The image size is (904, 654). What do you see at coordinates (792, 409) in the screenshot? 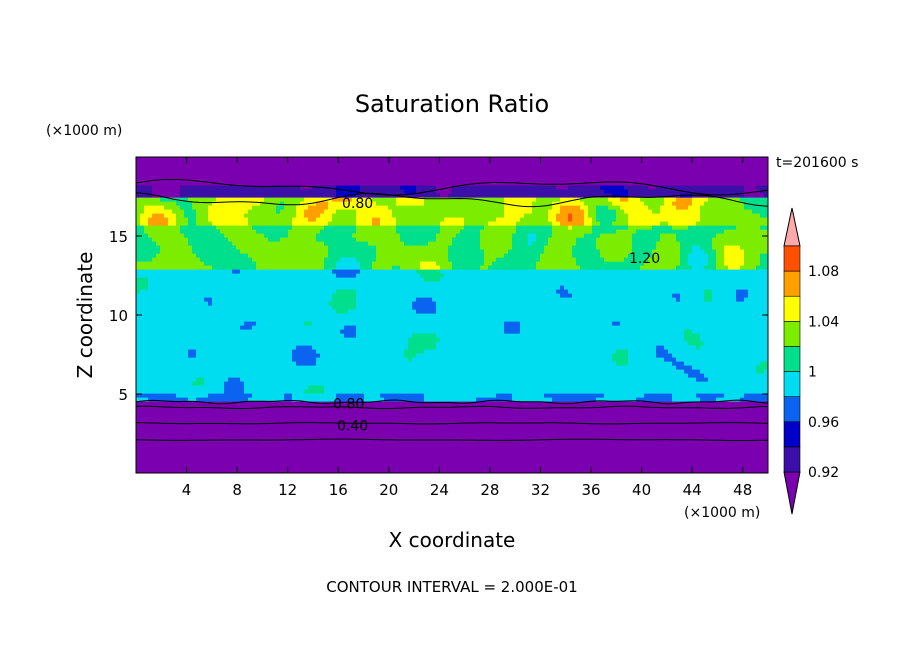
I see `colorbar-band` at bounding box center [792, 409].